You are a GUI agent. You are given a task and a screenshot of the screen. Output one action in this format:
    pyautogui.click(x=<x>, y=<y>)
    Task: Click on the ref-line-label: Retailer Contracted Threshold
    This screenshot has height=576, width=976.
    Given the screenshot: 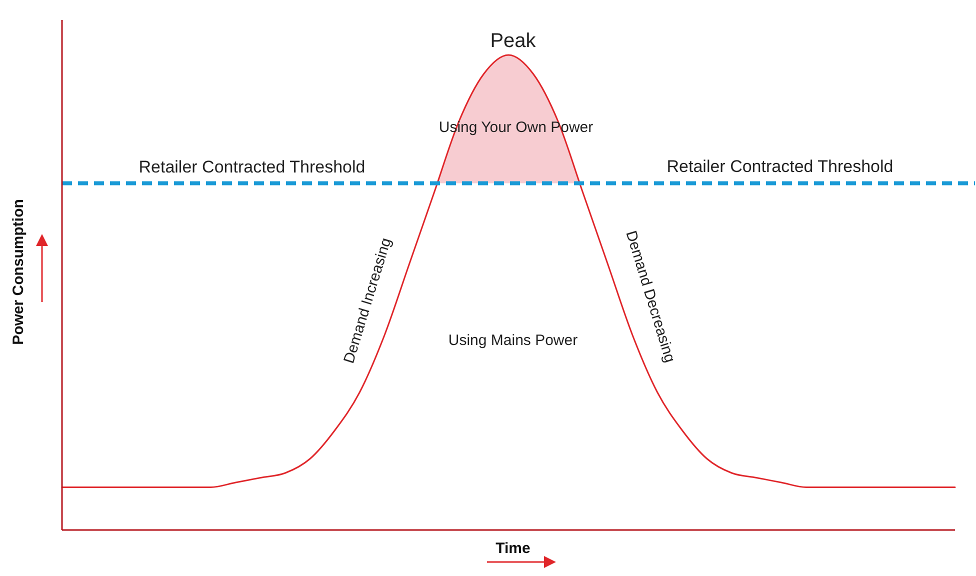 What is the action you would take?
    pyautogui.click(x=252, y=166)
    